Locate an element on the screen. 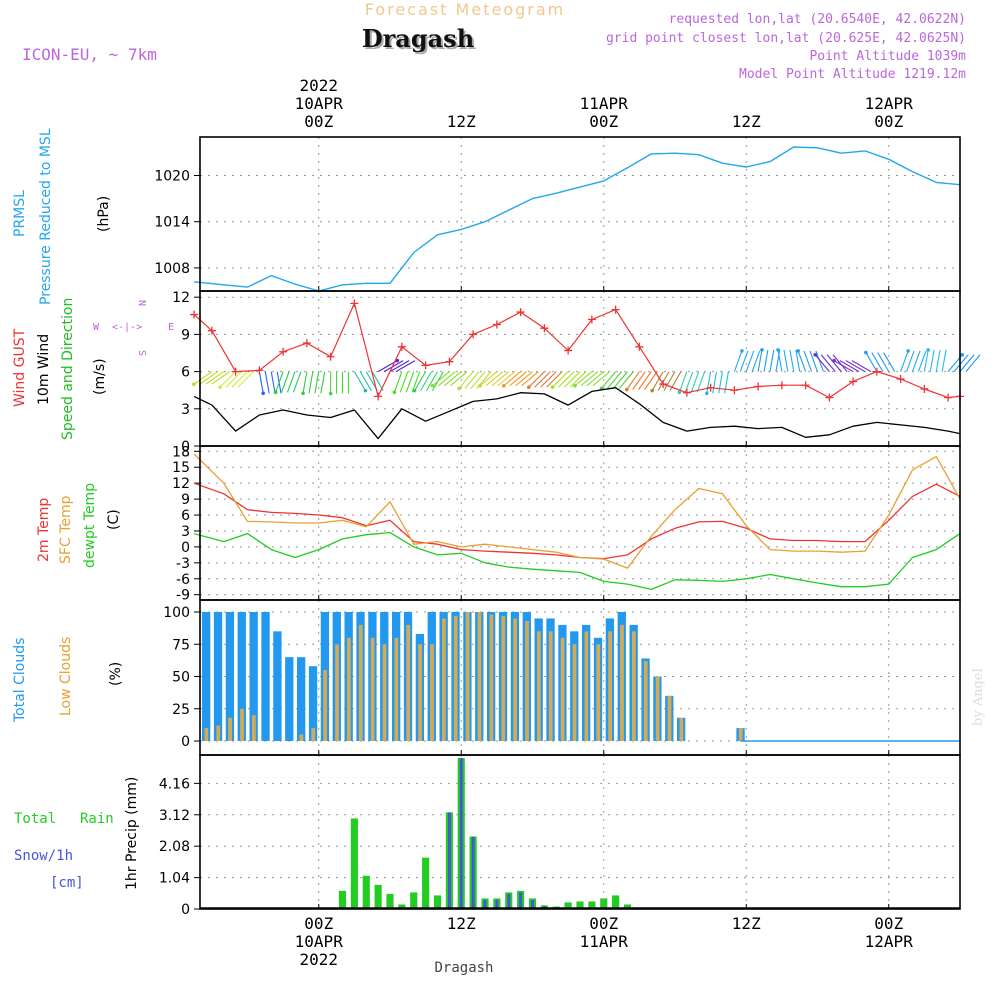  temp-sfc-line is located at coordinates (577, 511).